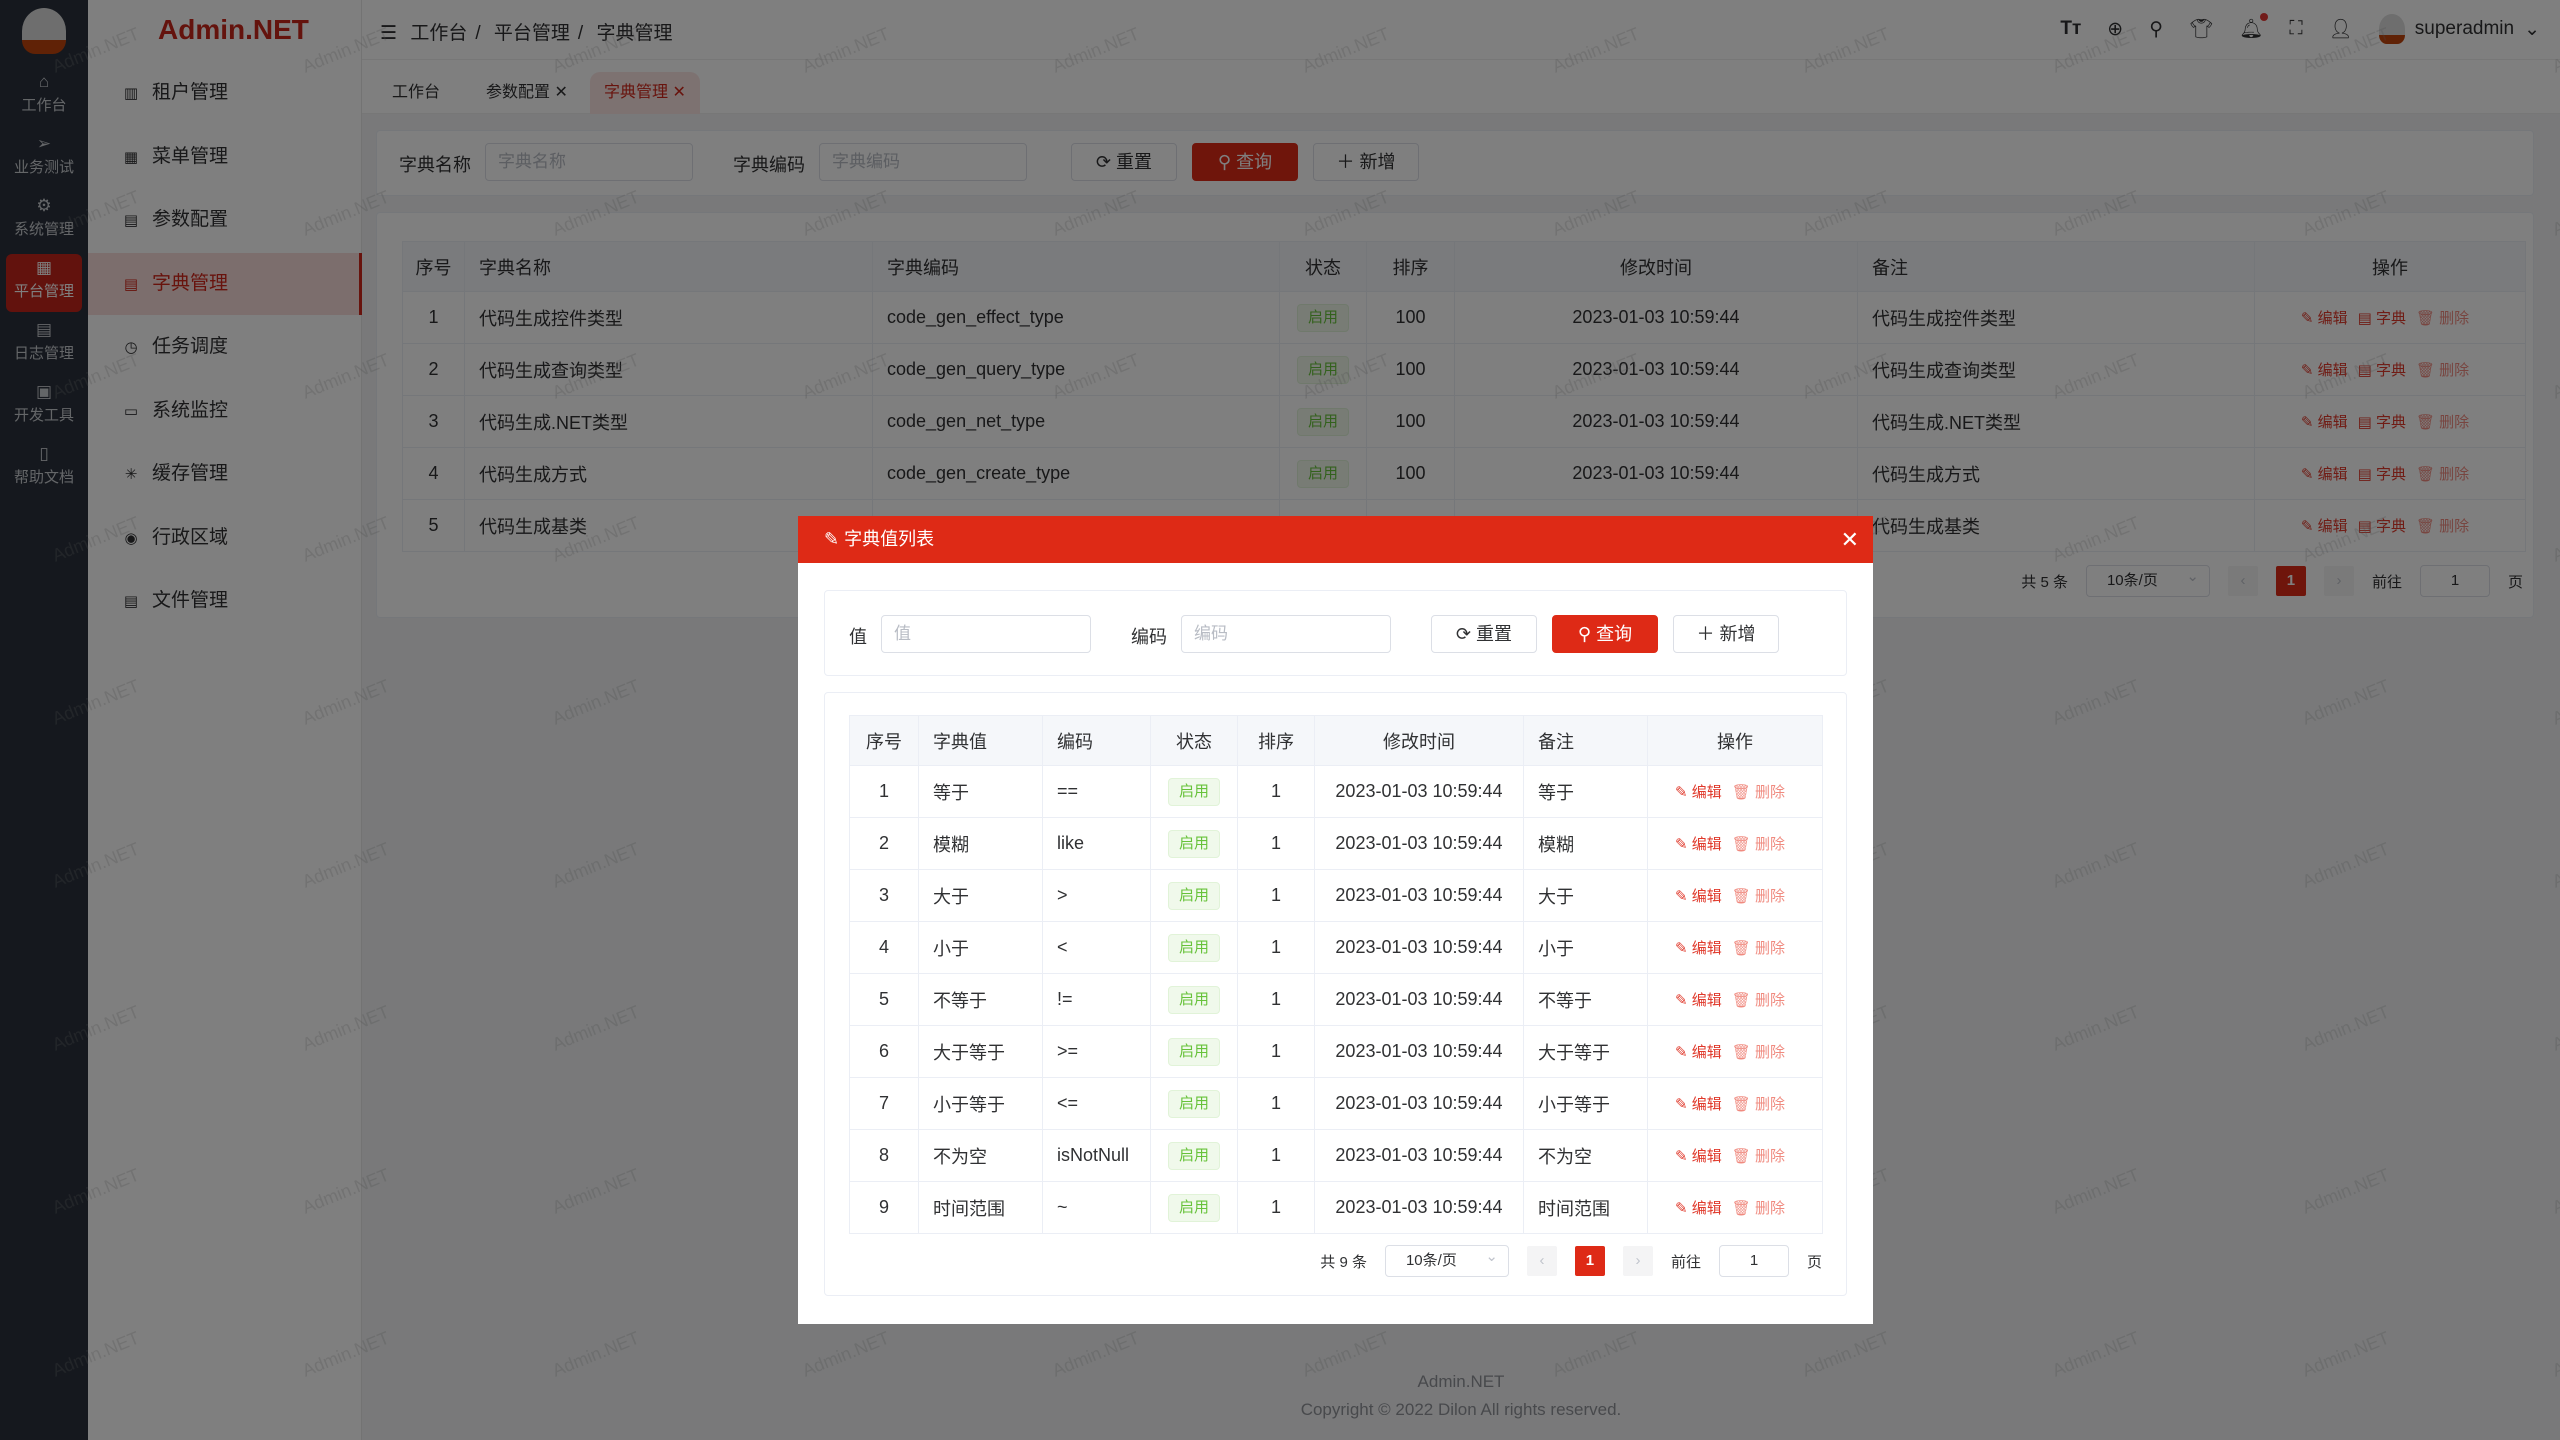  What do you see at coordinates (889, 539) in the screenshot?
I see `modal-title: 字典值列表` at bounding box center [889, 539].